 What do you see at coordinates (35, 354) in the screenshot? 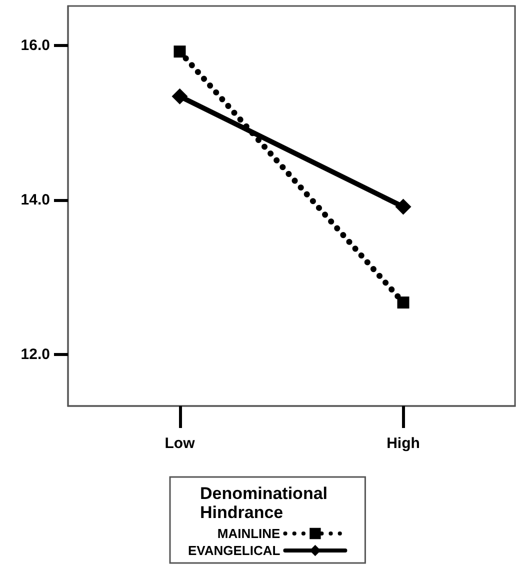
I see `y-tick-label: 12.0` at bounding box center [35, 354].